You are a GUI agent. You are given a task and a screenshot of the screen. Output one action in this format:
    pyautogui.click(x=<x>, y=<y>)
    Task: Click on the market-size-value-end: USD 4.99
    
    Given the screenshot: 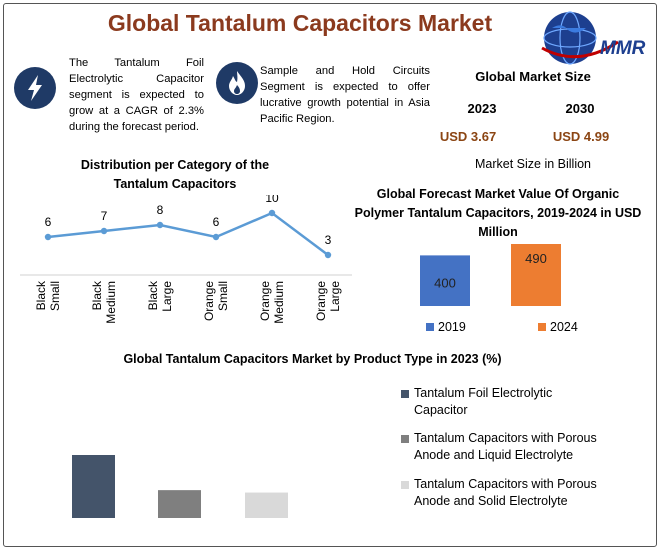 What is the action you would take?
    pyautogui.click(x=581, y=136)
    